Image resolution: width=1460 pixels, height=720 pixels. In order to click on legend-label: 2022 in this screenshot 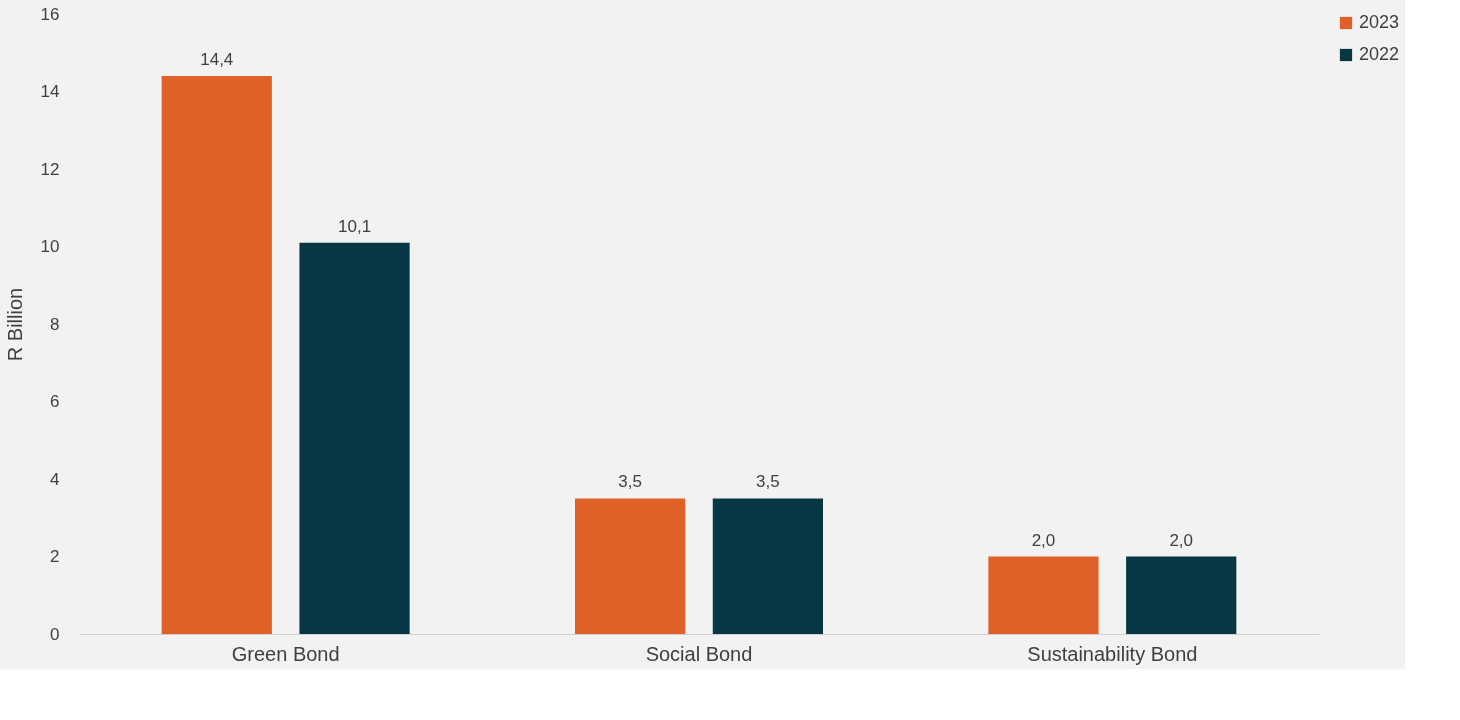, I will do `click(1379, 54)`.